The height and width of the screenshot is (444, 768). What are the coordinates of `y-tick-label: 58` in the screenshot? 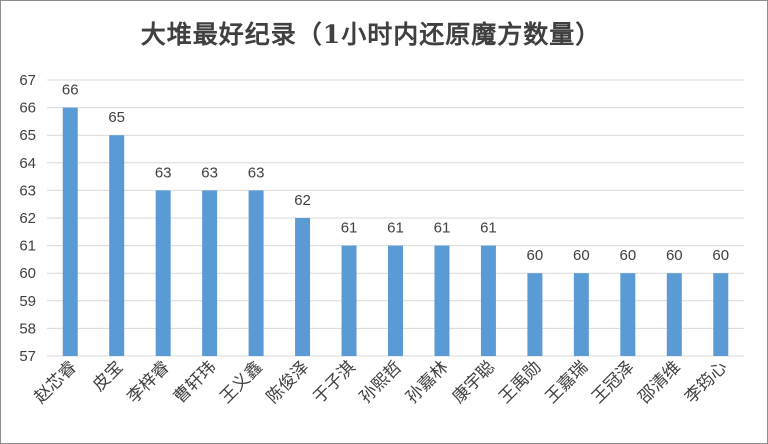 It's located at (27, 328).